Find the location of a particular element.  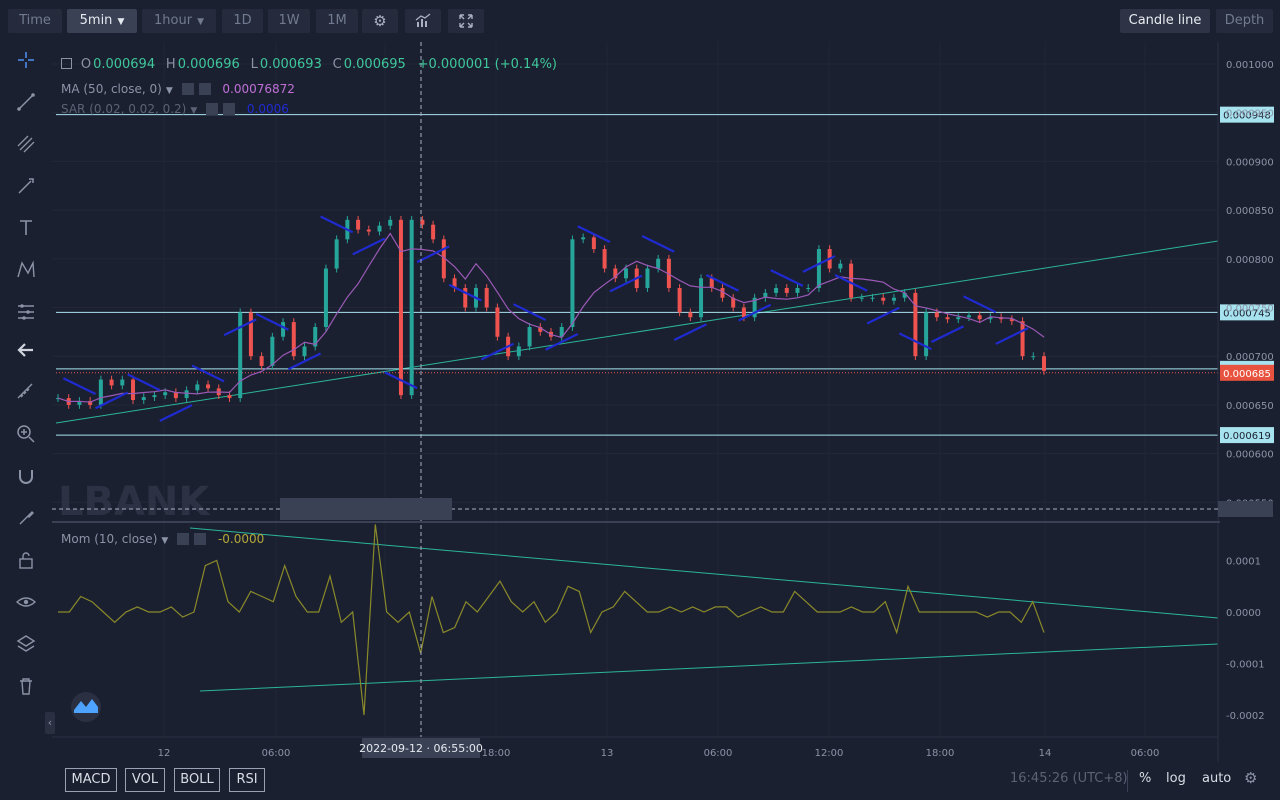

fibonacci-icon is located at coordinates (26, 312).